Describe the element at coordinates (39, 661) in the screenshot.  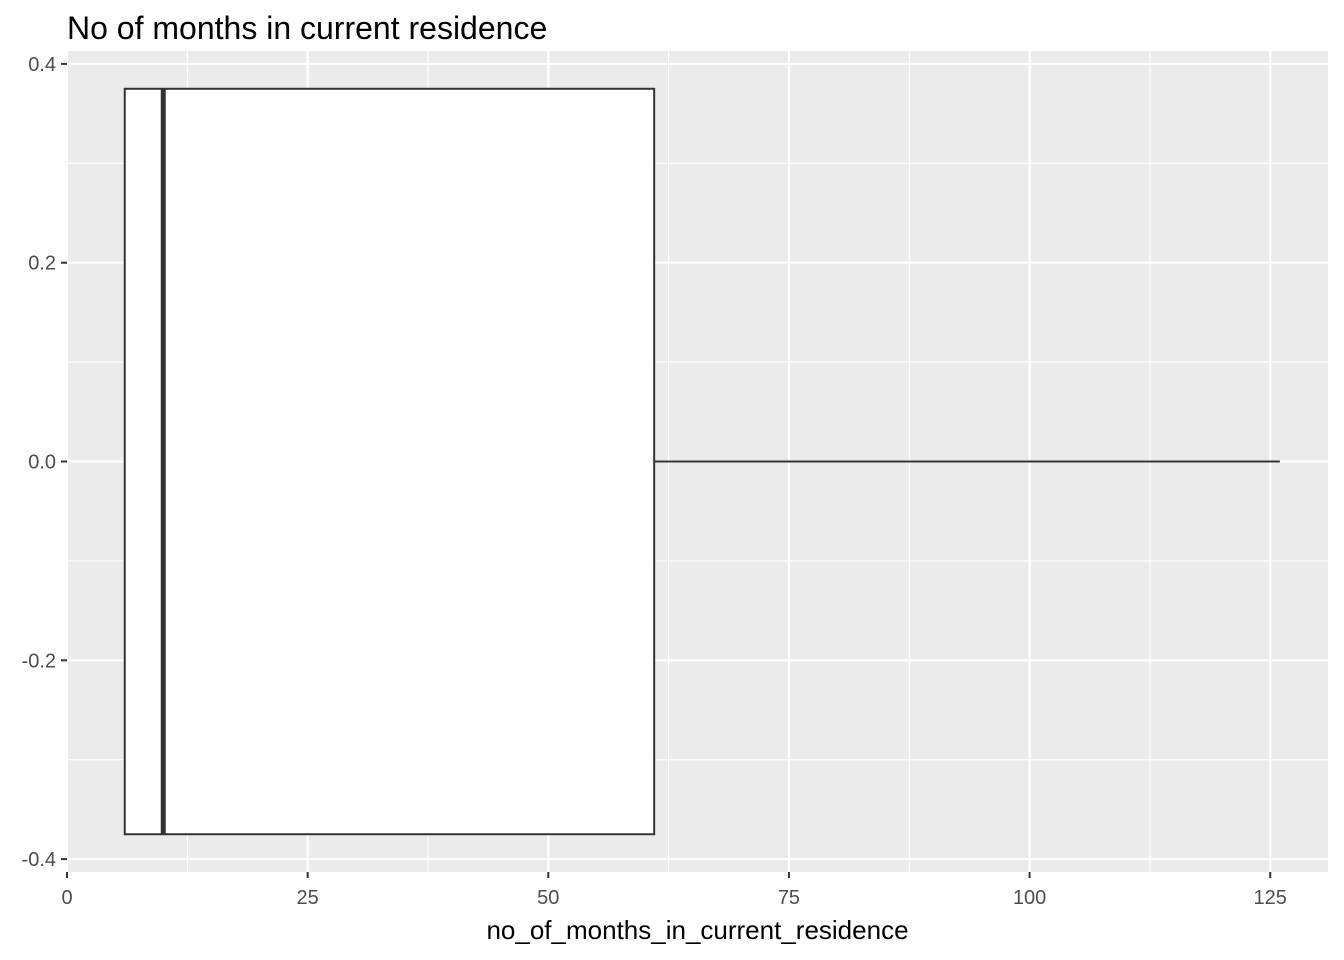
I see `y-tick-label: -0.2` at that location.